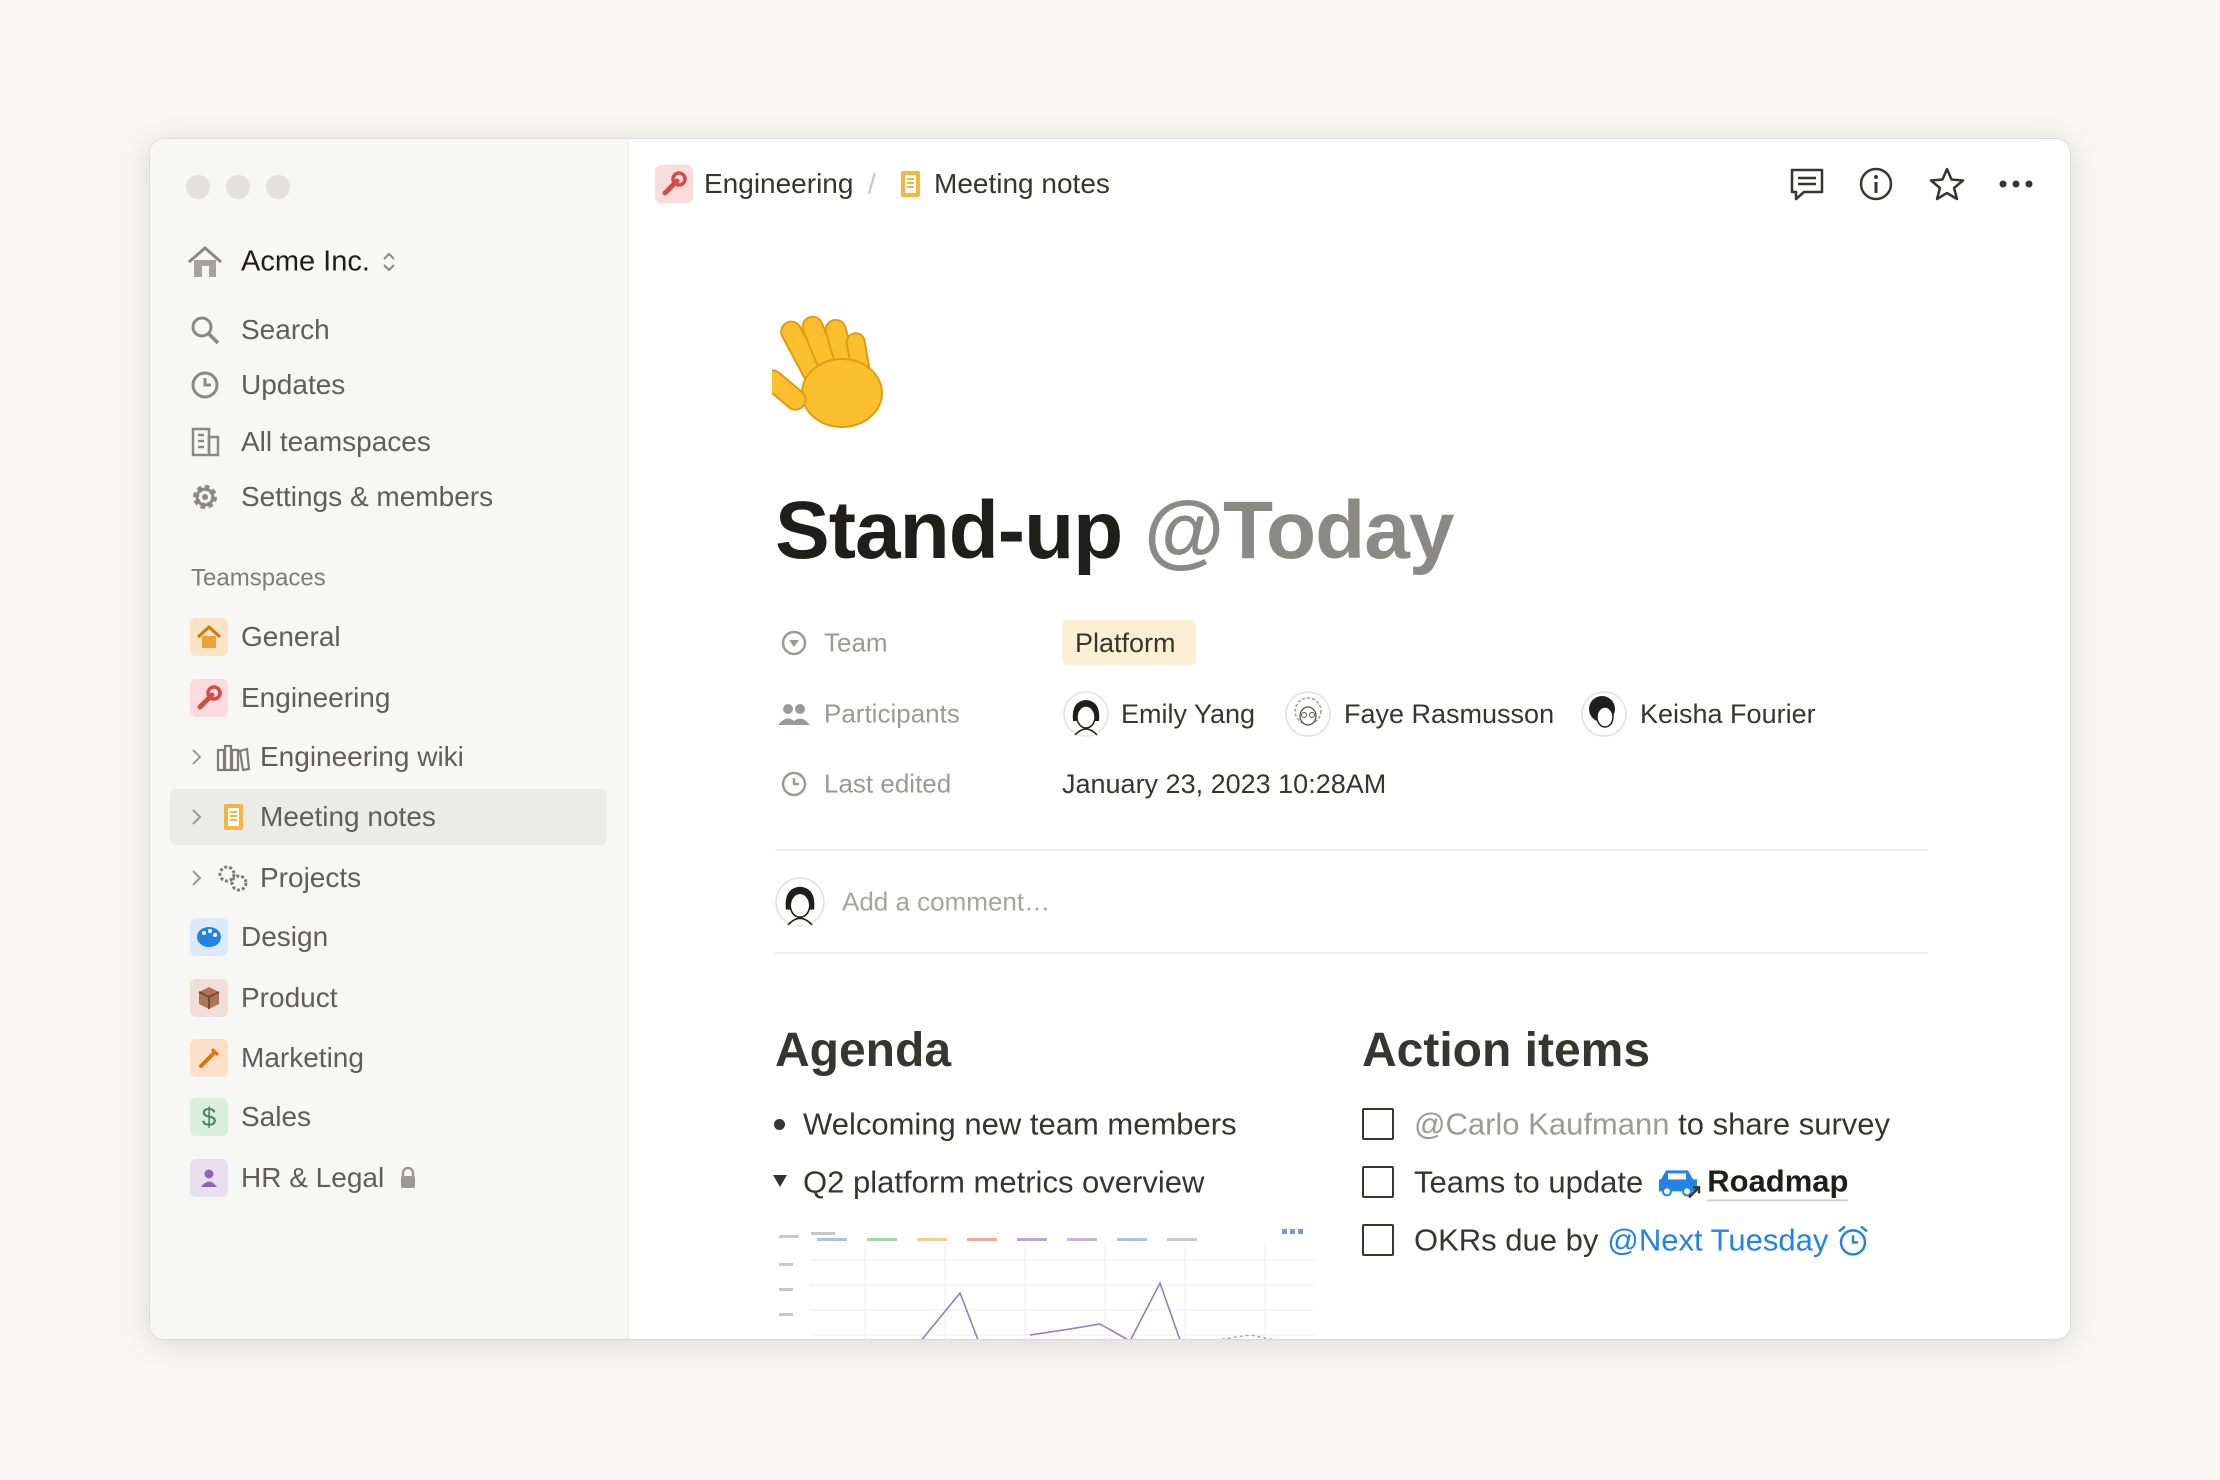  I want to click on toggle-arrow, so click(780, 1181).